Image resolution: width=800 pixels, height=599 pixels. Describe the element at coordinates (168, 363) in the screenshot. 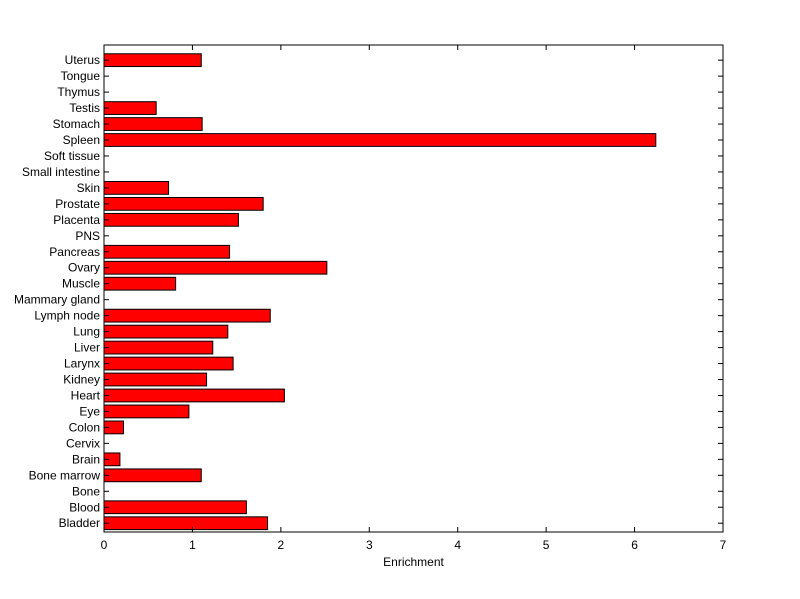

I see `bar-larynx` at that location.